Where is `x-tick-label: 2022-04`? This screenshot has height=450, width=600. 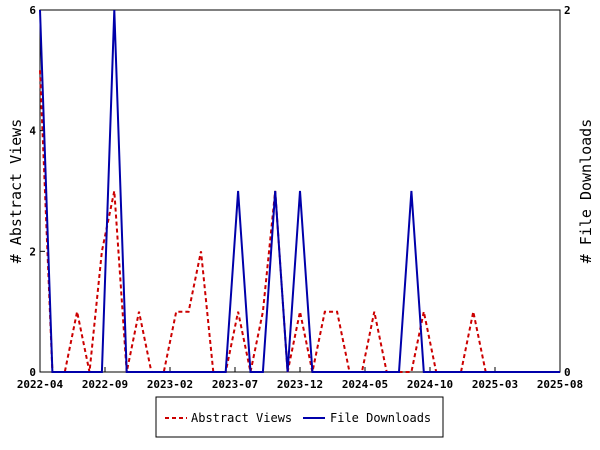 x-tick-label: 2022-04 is located at coordinates (40, 384).